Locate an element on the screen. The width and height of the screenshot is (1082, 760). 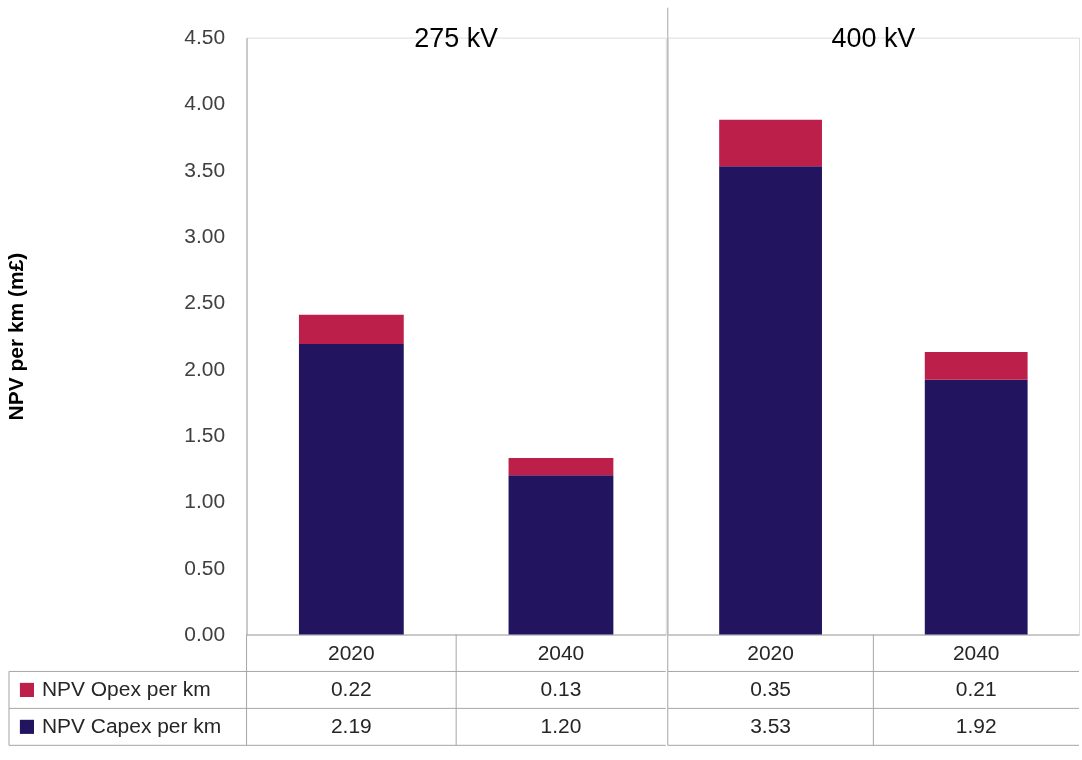
y-tick-label: 4.50 is located at coordinates (205, 37).